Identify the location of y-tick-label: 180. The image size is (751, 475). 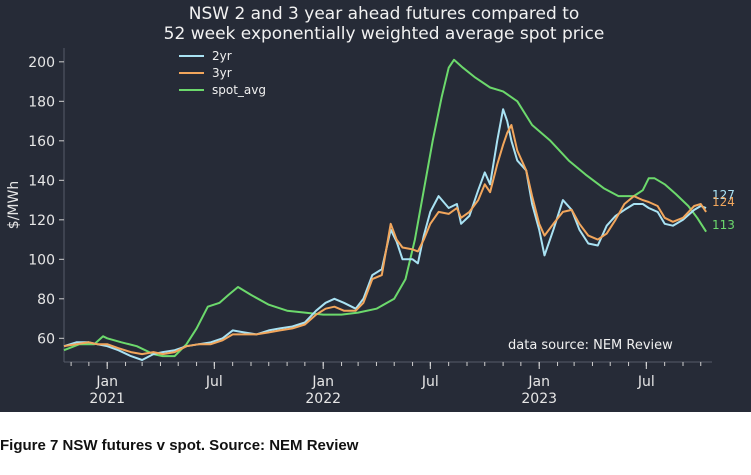
(41, 102).